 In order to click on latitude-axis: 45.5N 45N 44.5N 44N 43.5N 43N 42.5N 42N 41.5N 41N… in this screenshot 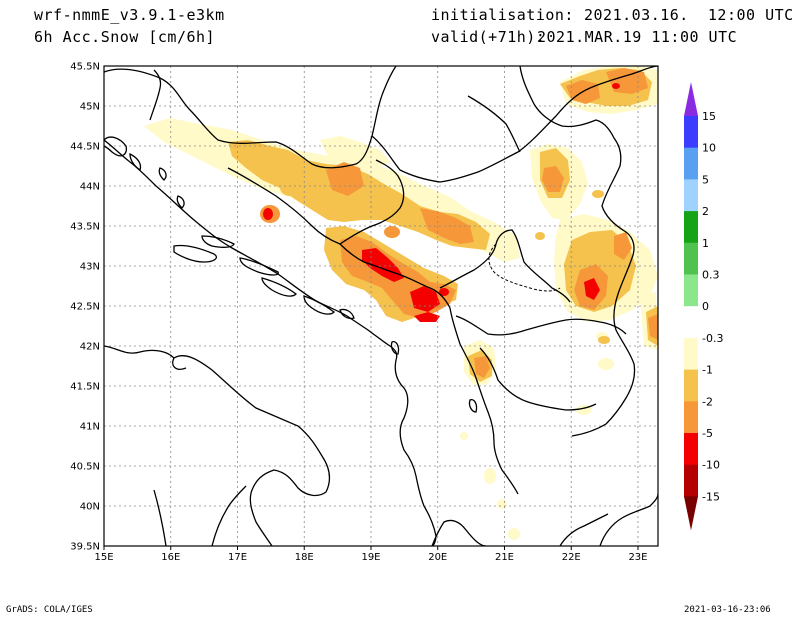, I will do `click(85, 307)`.